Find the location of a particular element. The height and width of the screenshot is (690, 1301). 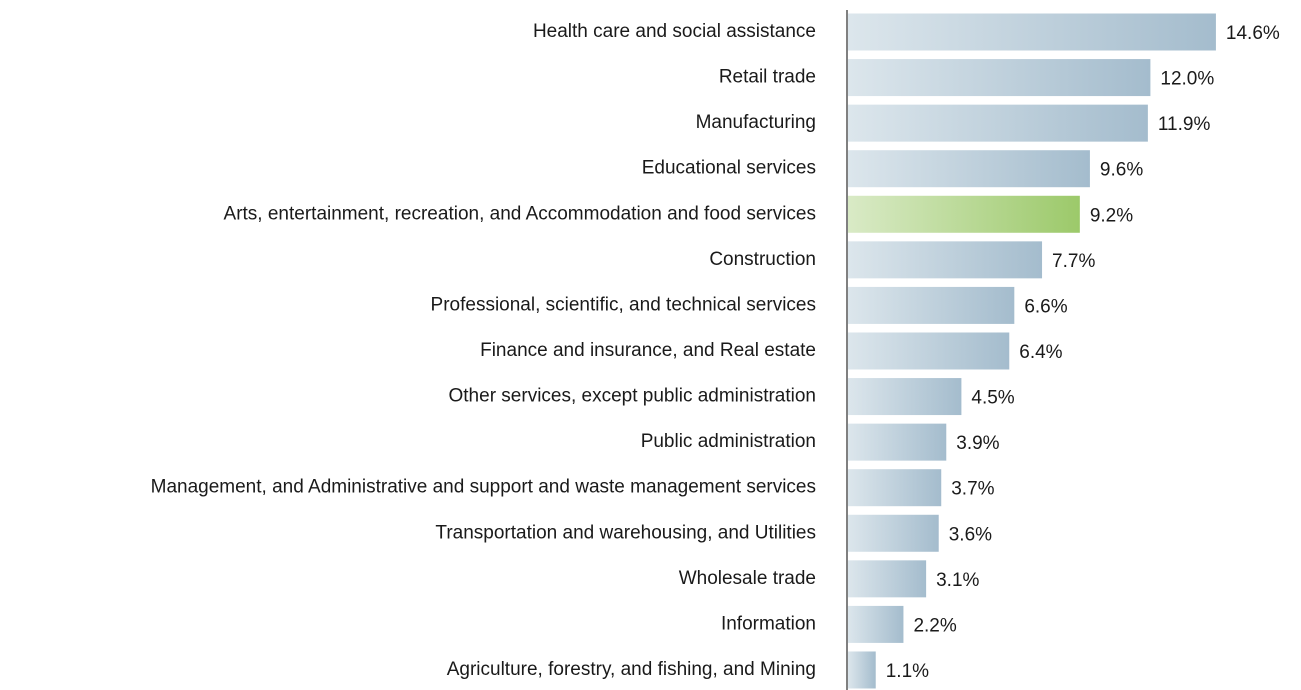

category-label: Finance and insurance, and Real estate is located at coordinates (648, 350).